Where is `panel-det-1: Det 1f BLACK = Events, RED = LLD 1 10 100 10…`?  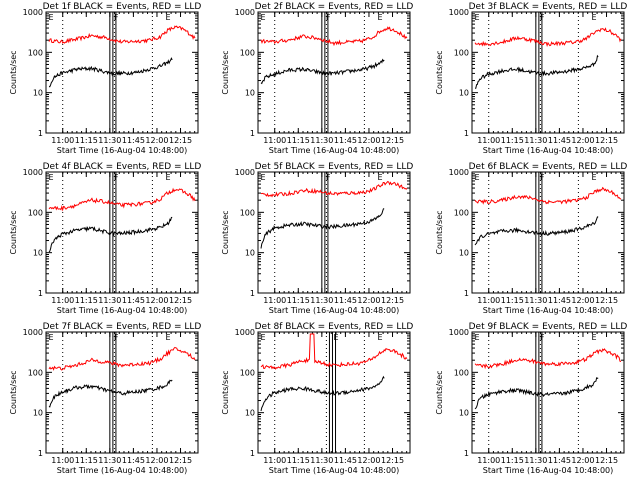
panel-det-1: Det 1f BLACK = Events, RED = LLD 1 10 100 10… is located at coordinates (105, 78).